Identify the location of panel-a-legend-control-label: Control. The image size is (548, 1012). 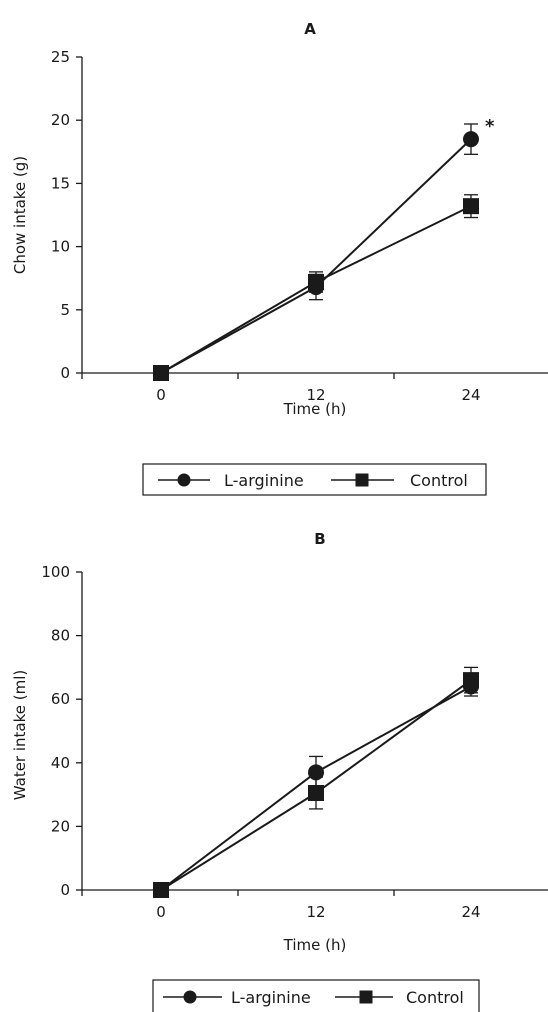
(439, 480).